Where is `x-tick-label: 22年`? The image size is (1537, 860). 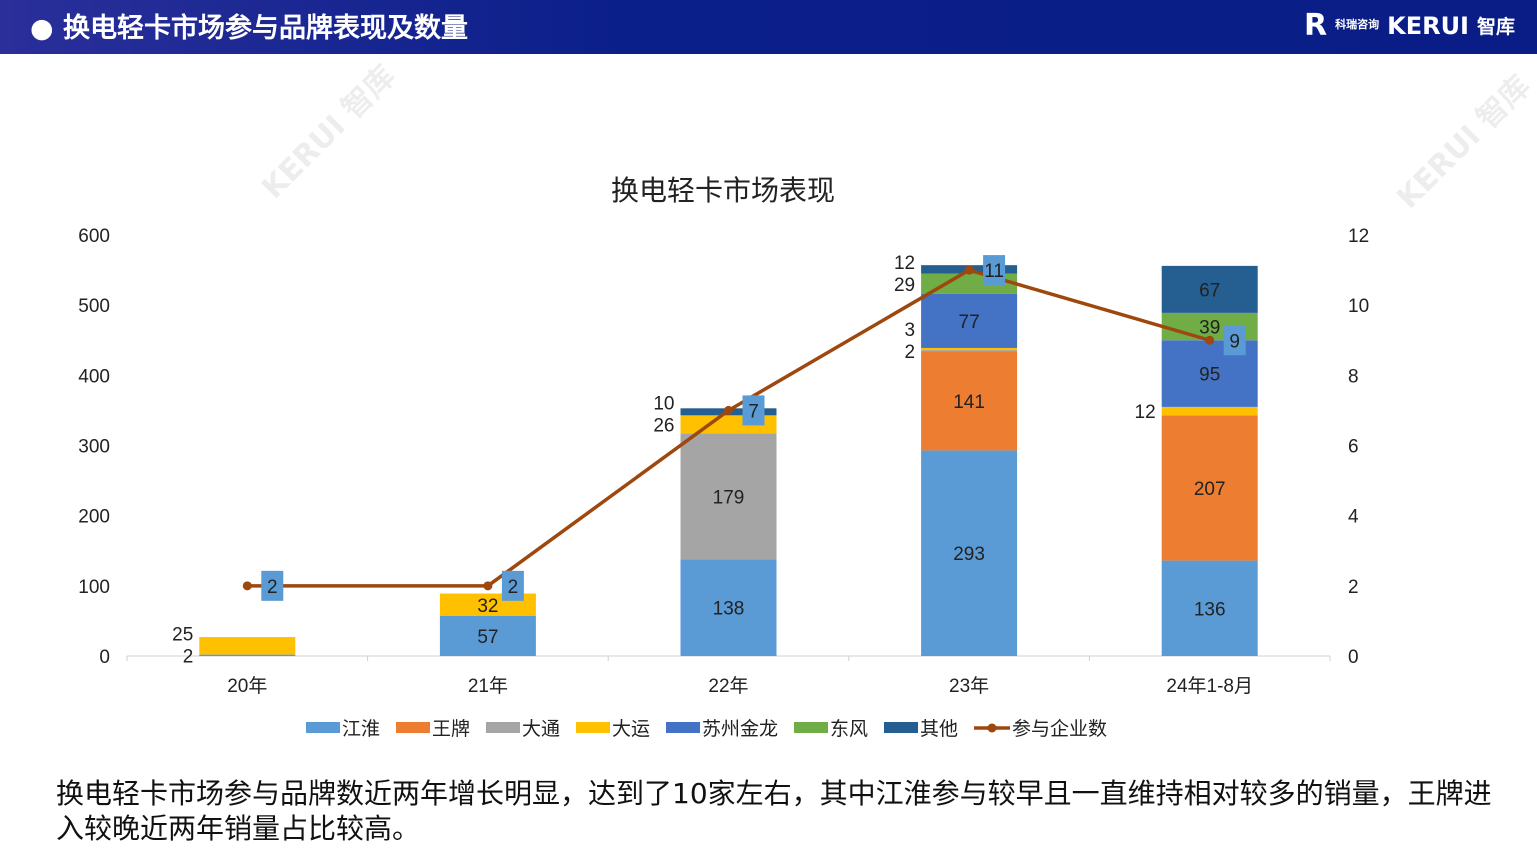
x-tick-label: 22年 is located at coordinates (728, 686).